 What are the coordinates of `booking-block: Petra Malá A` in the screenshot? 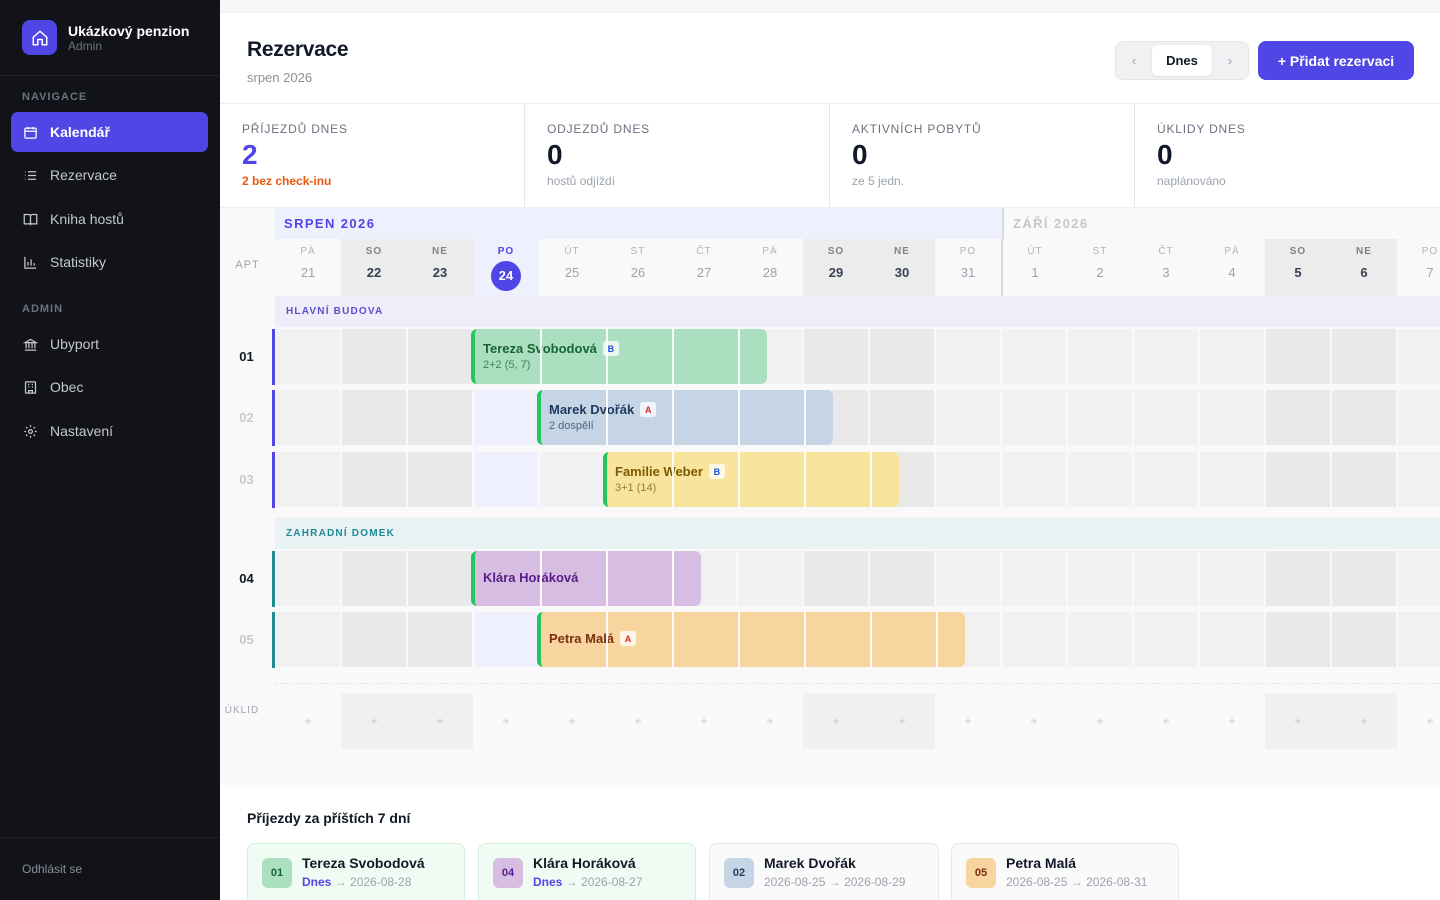 It's located at (751, 639).